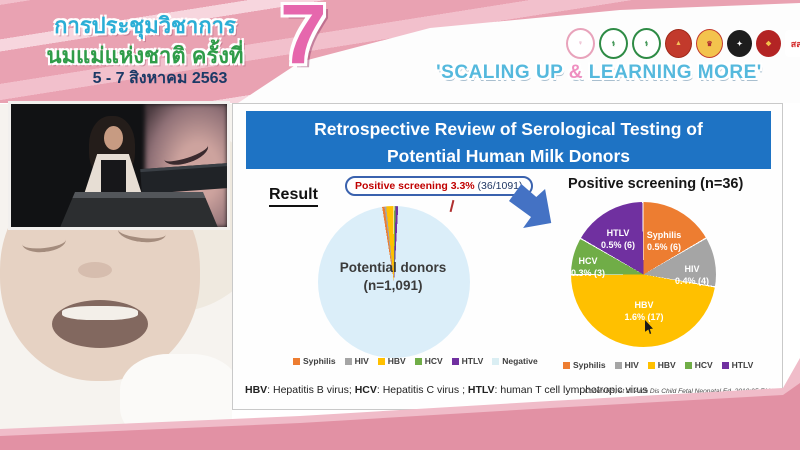  Describe the element at coordinates (100, 324) in the screenshot. I see `baby-smile` at that location.